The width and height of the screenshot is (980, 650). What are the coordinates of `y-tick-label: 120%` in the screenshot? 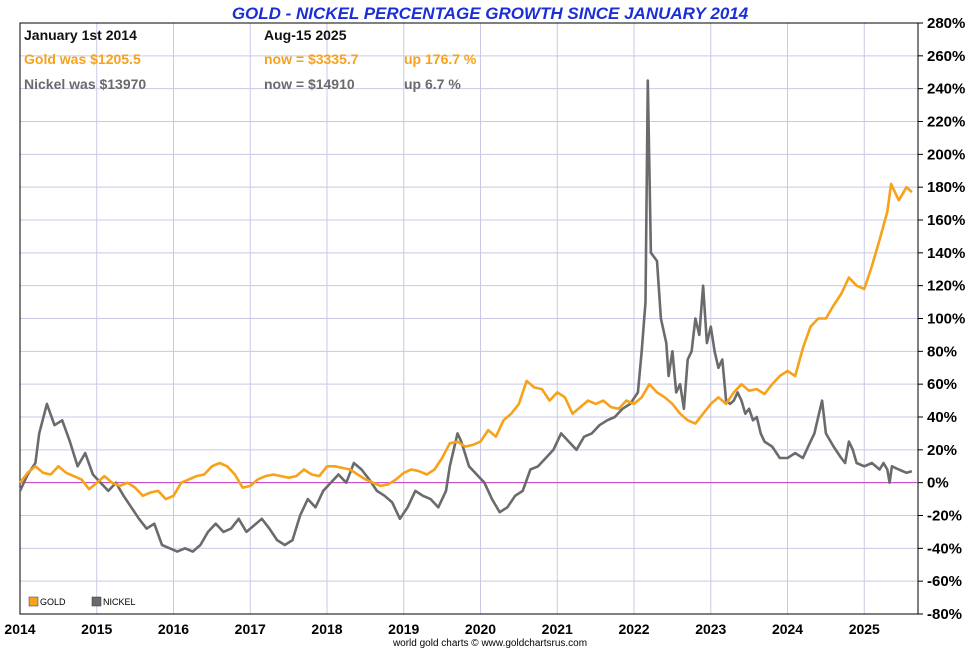 It's located at (946, 286).